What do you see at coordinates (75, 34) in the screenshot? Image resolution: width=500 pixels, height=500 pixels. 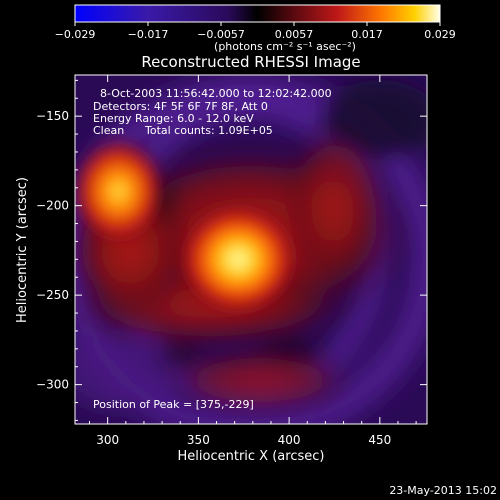 I see `colorbar-tick-label: −0.029` at bounding box center [75, 34].